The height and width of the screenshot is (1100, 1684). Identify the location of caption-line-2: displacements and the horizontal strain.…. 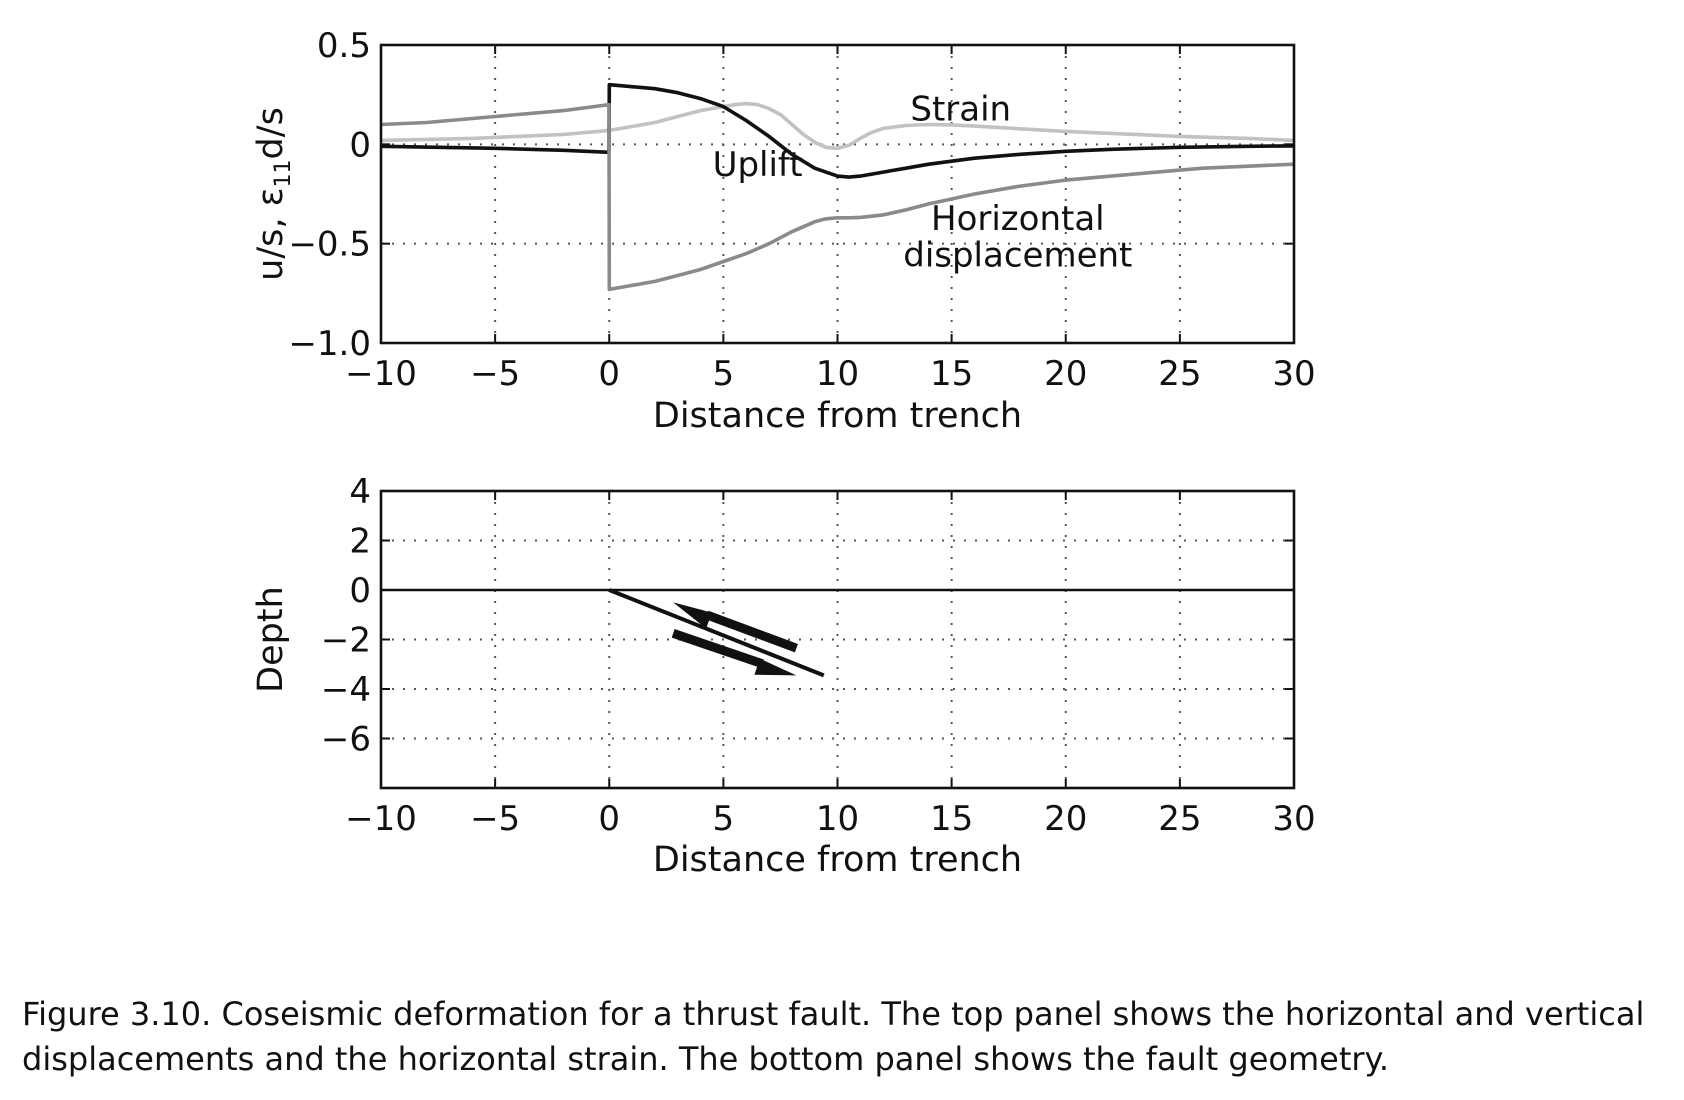
(706, 1059).